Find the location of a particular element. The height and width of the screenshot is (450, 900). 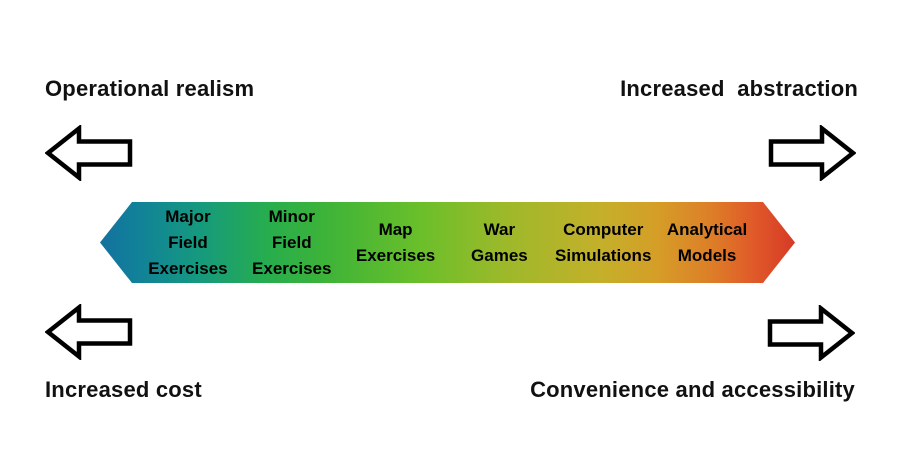

spectrum-item-minor-field-exercises: Minor Field Exercises is located at coordinates (292, 242).